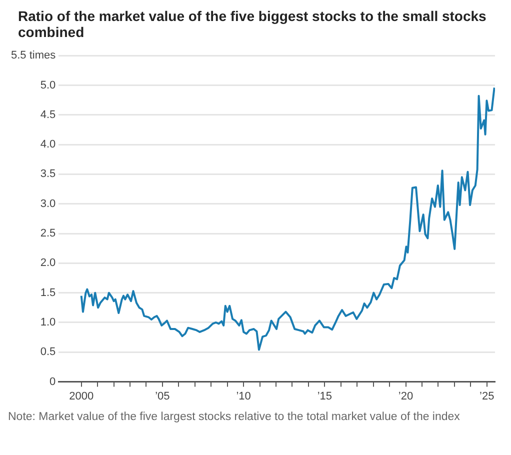 Image resolution: width=511 pixels, height=455 pixels. I want to click on y-tick-label: 1.0, so click(48, 322).